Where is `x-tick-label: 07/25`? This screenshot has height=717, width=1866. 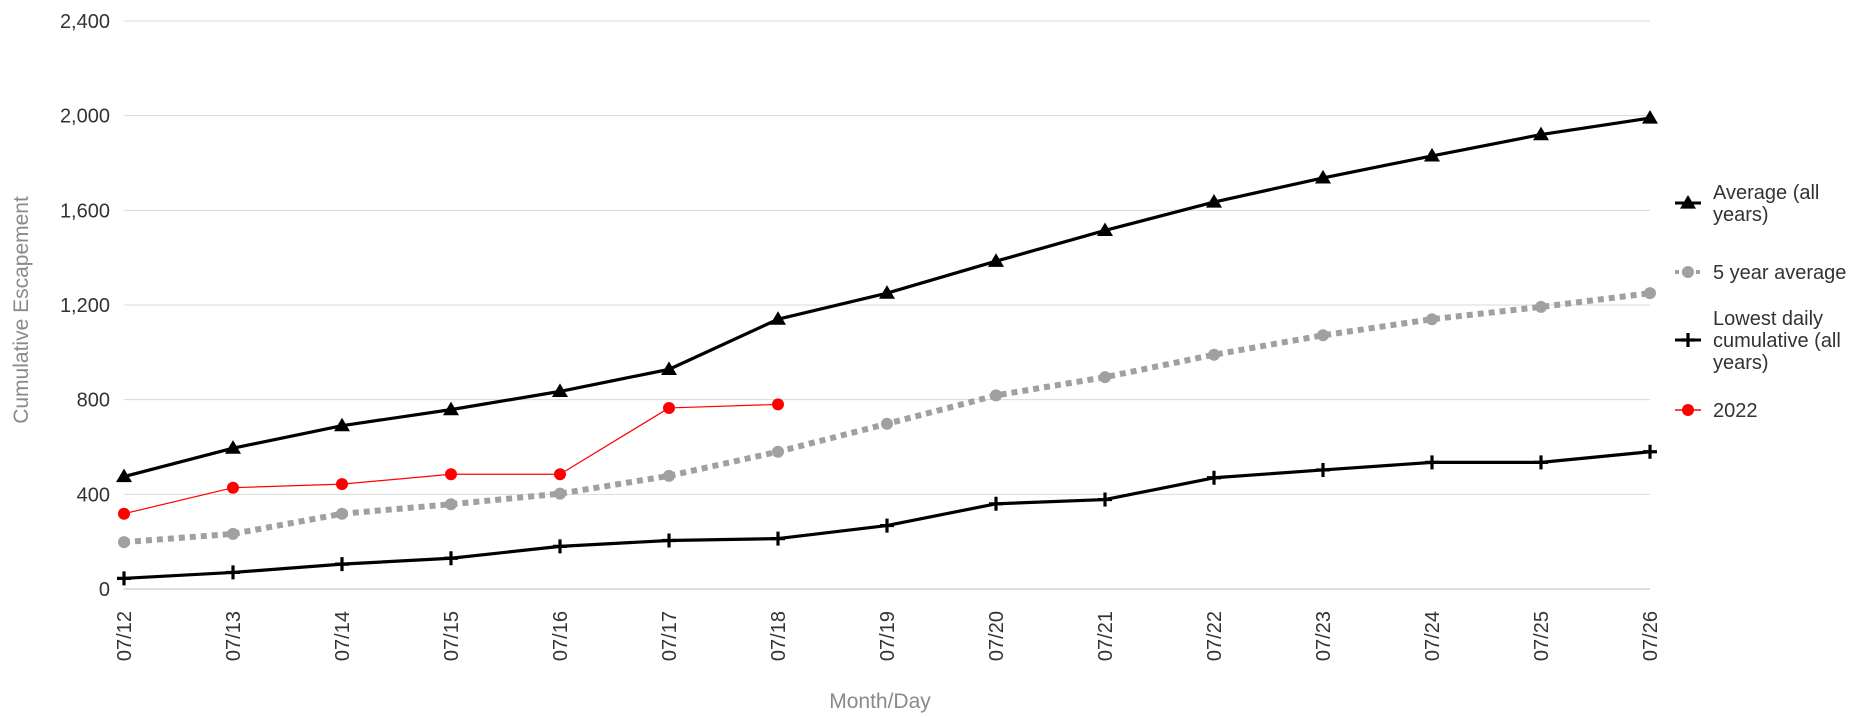
x-tick-label: 07/25 is located at coordinates (1542, 636).